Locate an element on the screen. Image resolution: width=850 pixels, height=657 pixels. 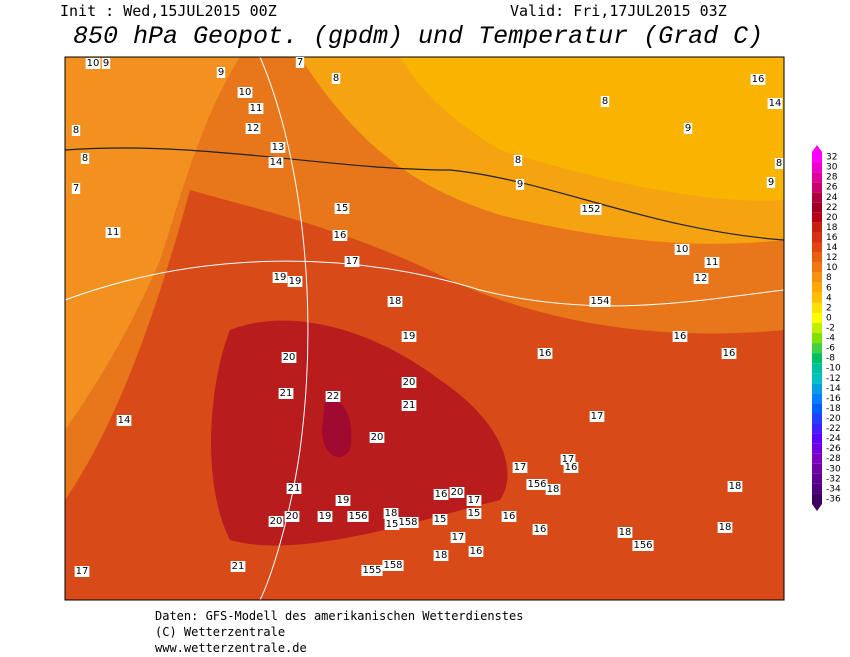
colorbar-label: -28 is located at coordinates (833, 459).